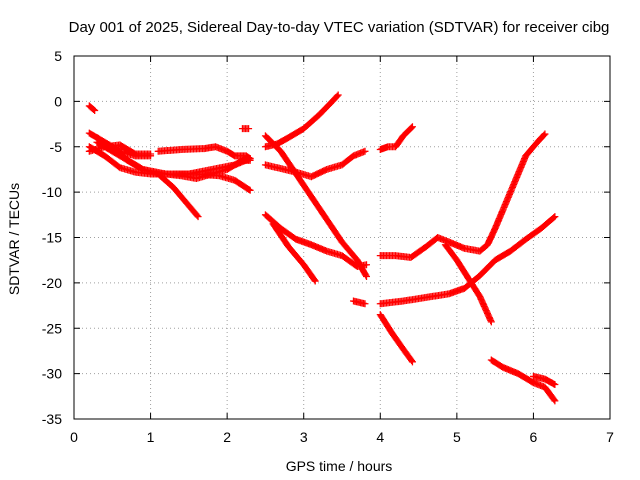 This screenshot has width=640, height=480. I want to click on y-tick-label: -15, so click(52, 238).